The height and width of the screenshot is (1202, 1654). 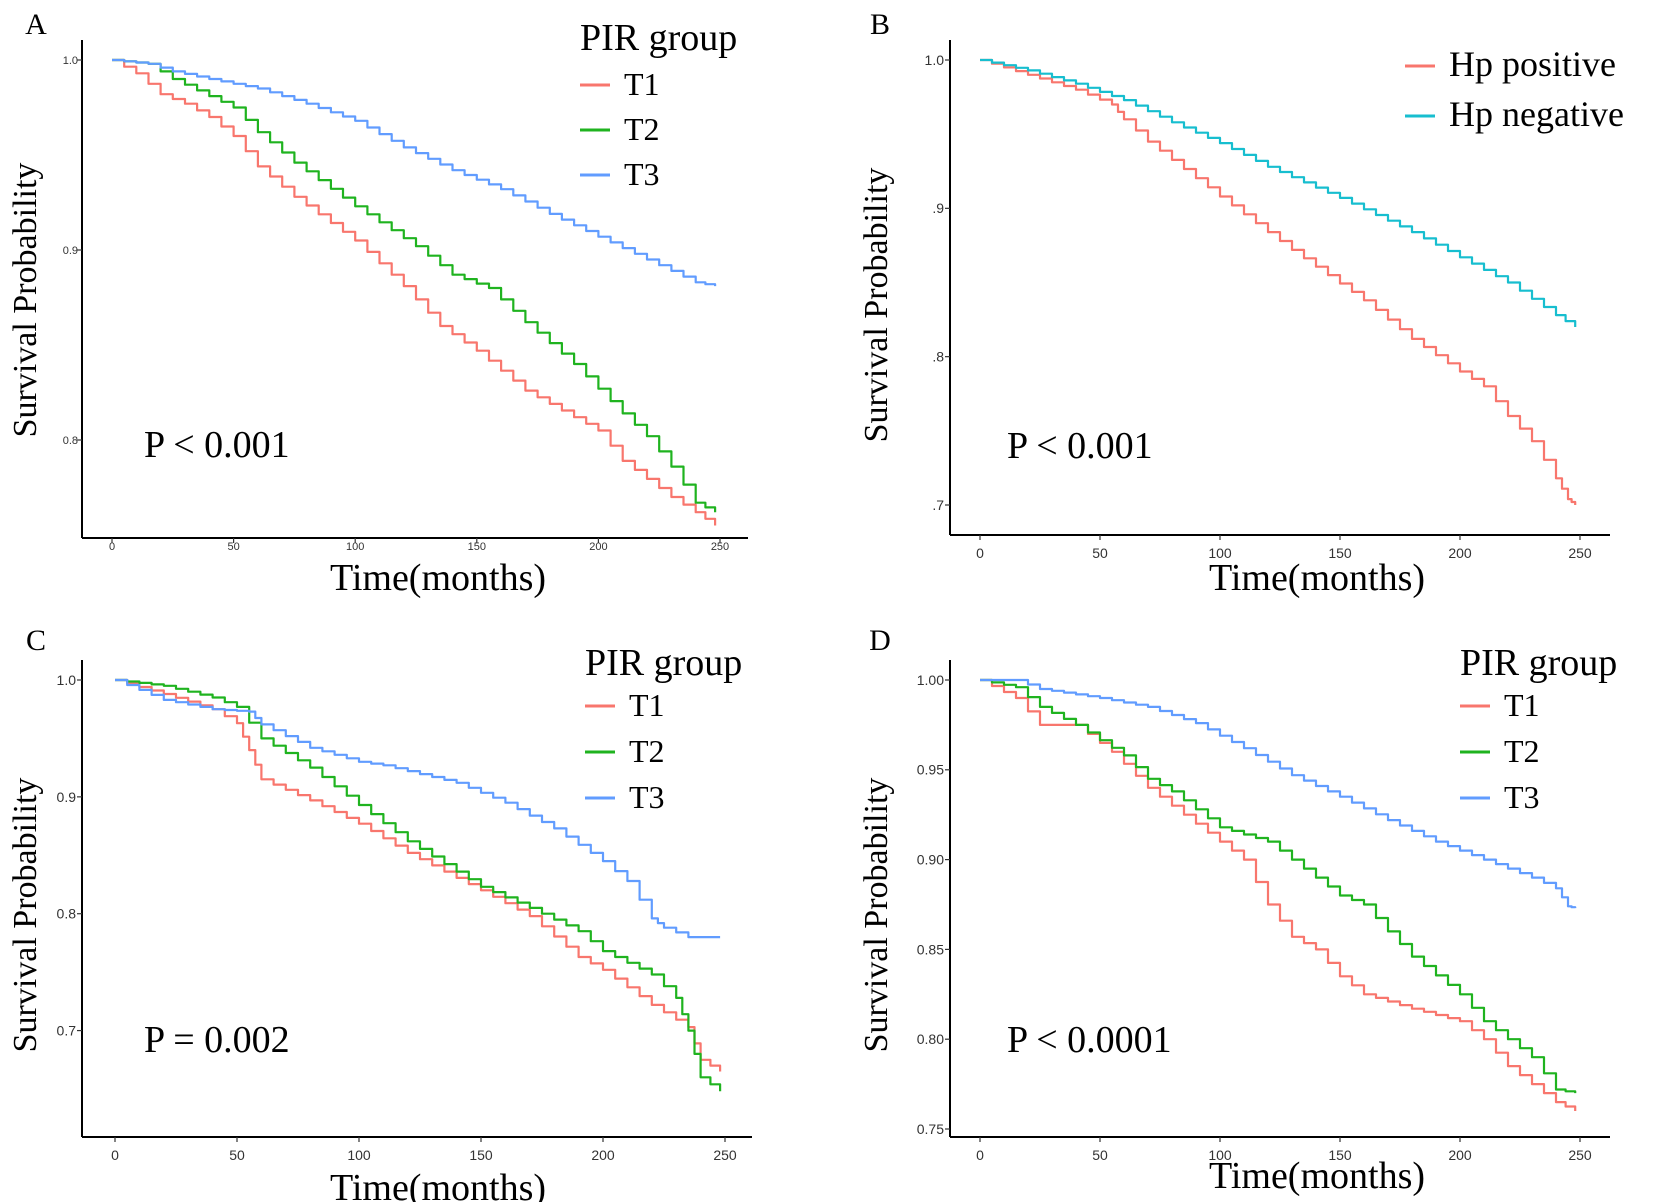 I want to click on y-tick-label: 0.75, so click(x=930, y=1129).